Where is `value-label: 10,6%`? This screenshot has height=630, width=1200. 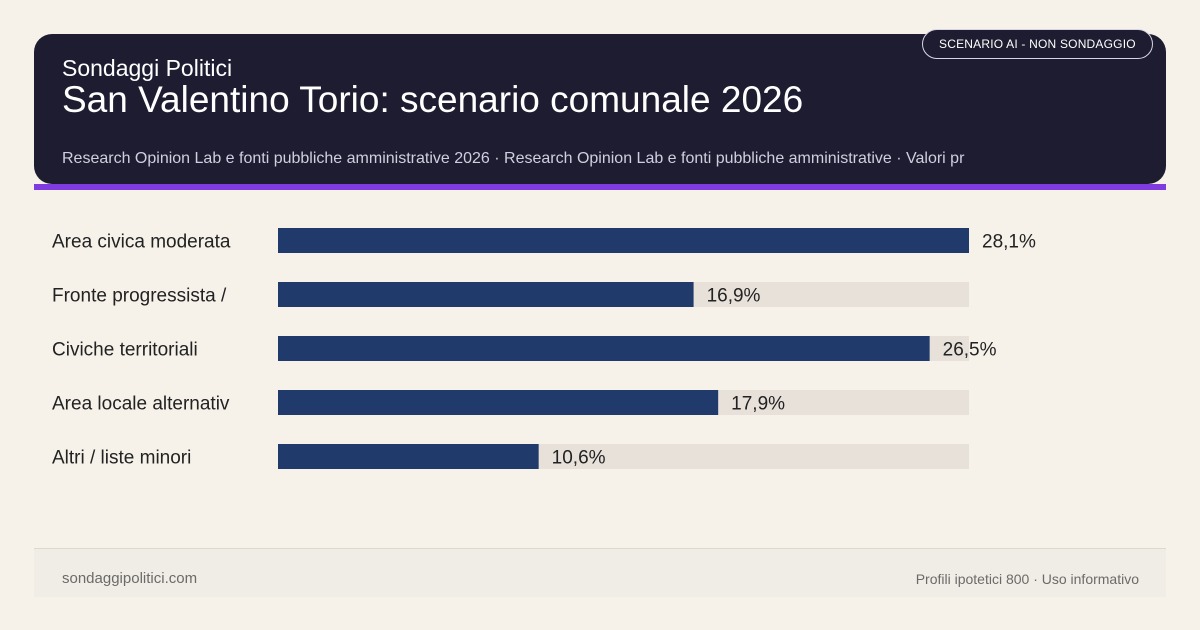
value-label: 10,6% is located at coordinates (579, 458).